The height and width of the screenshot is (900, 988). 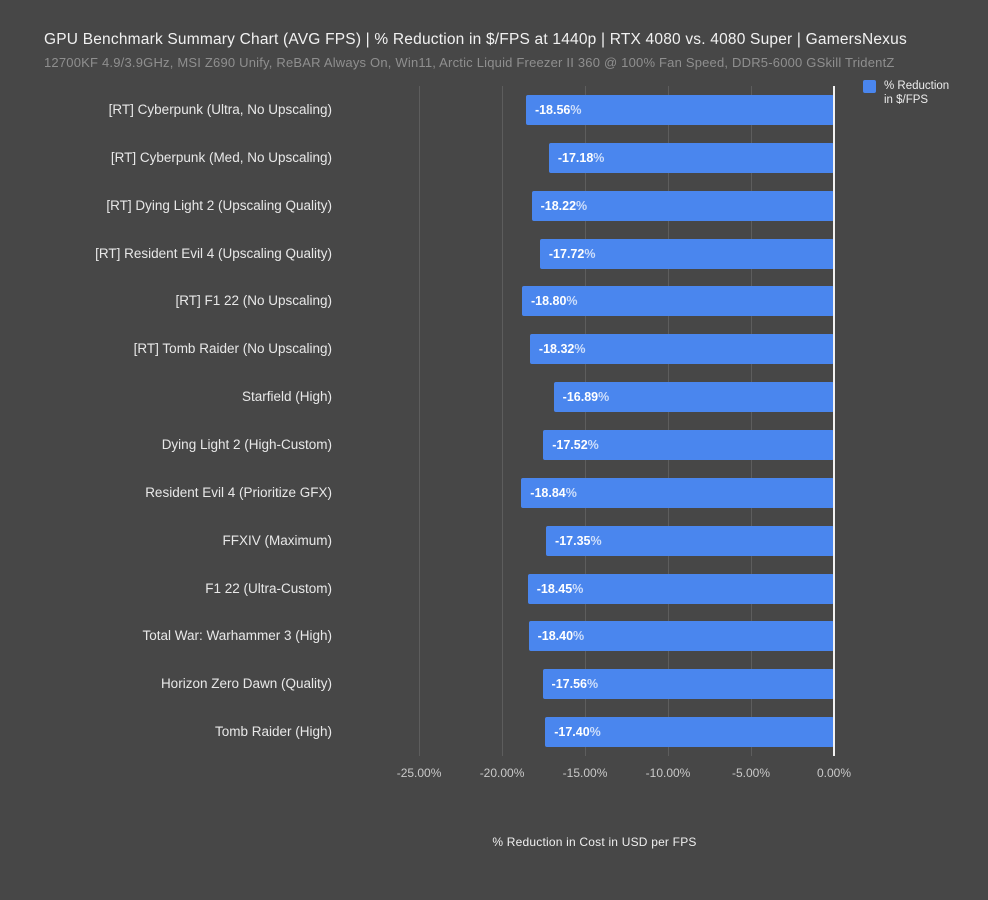 I want to click on category-label: Total War: Warhammer 3 (High), so click(x=237, y=636).